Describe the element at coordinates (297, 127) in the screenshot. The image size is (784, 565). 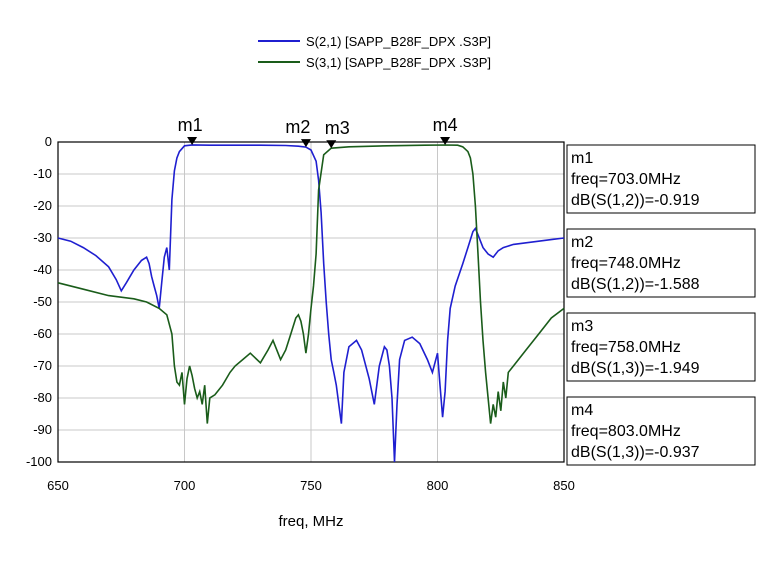
I see `marker-m2-label: m2` at that location.